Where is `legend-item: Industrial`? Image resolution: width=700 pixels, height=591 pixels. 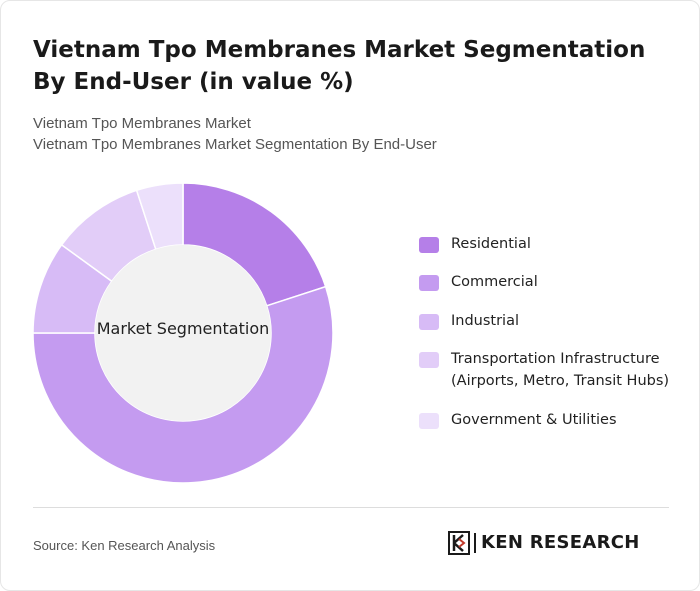 legend-item: Industrial is located at coordinates (550, 321).